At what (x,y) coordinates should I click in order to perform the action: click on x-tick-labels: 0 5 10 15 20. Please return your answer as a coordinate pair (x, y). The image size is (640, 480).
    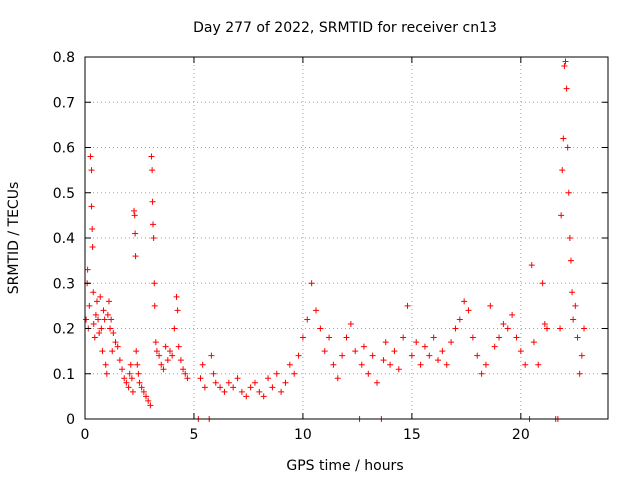
    Looking at the image, I should click on (305, 435).